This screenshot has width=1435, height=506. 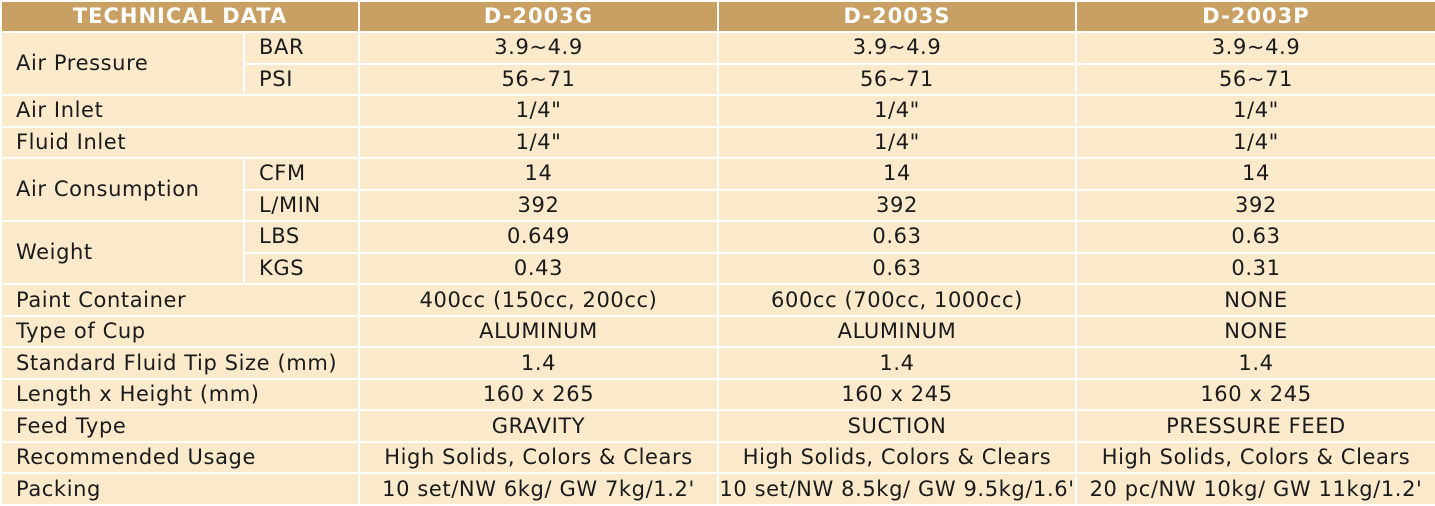 I want to click on row-weight-kgs: KGS 0.43 0.63 0.31, so click(x=718, y=268).